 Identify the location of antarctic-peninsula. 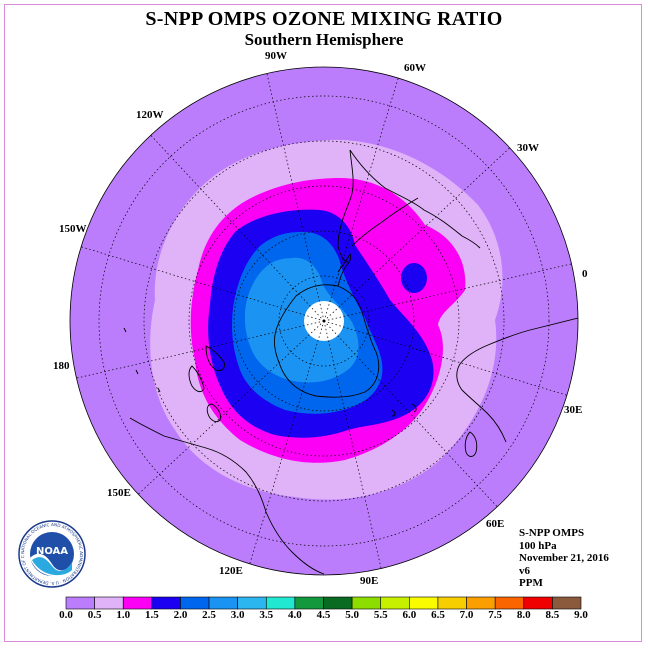
(344, 269).